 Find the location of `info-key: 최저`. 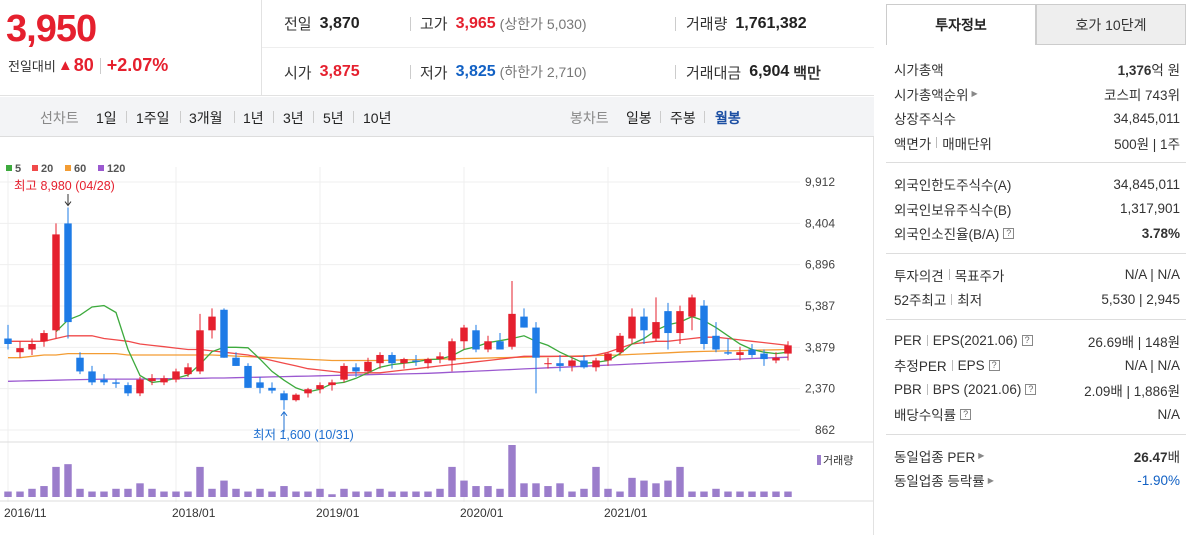

info-key: 최저 is located at coordinates (970, 300).